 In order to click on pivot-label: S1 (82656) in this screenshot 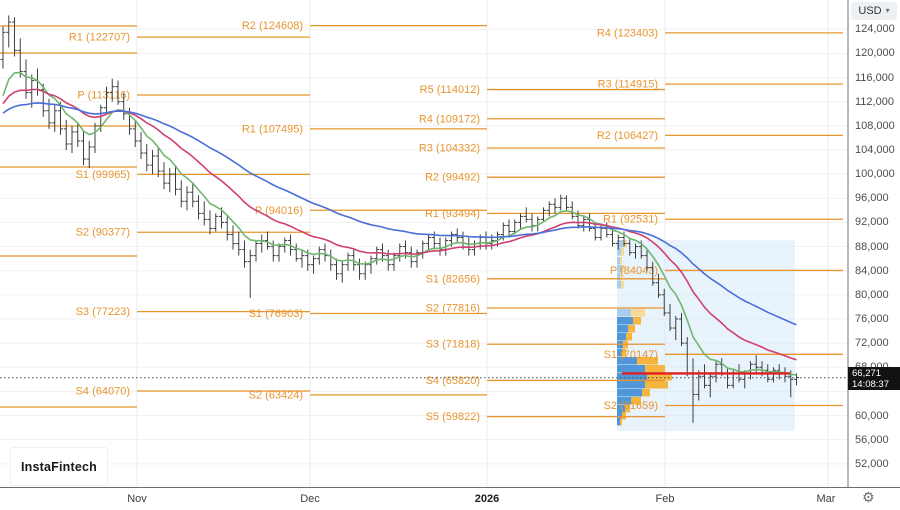, I will do `click(453, 279)`.